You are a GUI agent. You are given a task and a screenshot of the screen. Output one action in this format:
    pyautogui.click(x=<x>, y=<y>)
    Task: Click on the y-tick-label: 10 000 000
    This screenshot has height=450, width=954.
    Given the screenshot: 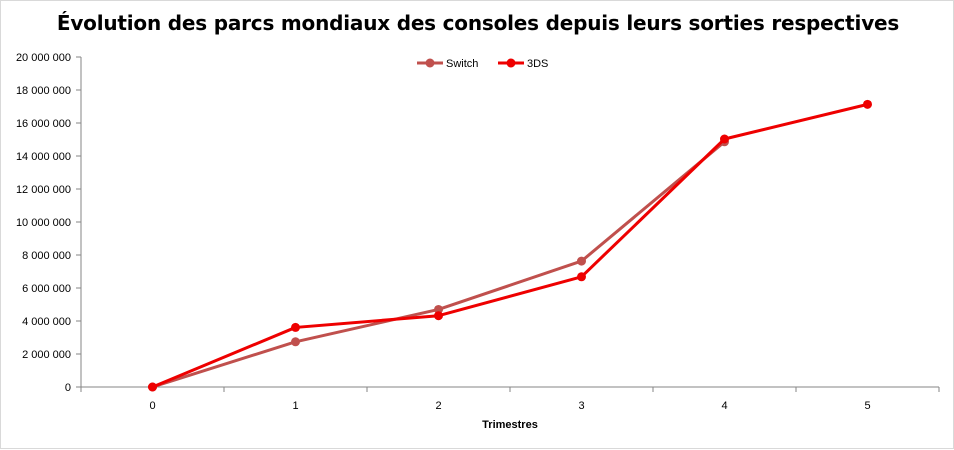 What is the action you would take?
    pyautogui.click(x=43, y=223)
    